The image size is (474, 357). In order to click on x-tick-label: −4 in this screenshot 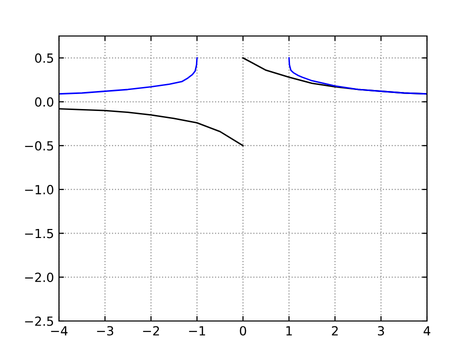, I will do `click(59, 331)`.